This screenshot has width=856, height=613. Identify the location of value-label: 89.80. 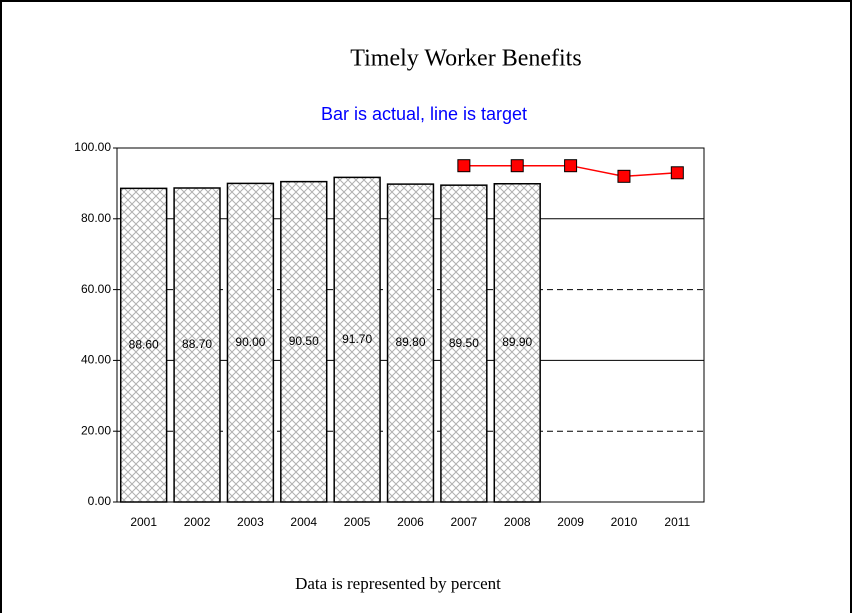
(410, 342).